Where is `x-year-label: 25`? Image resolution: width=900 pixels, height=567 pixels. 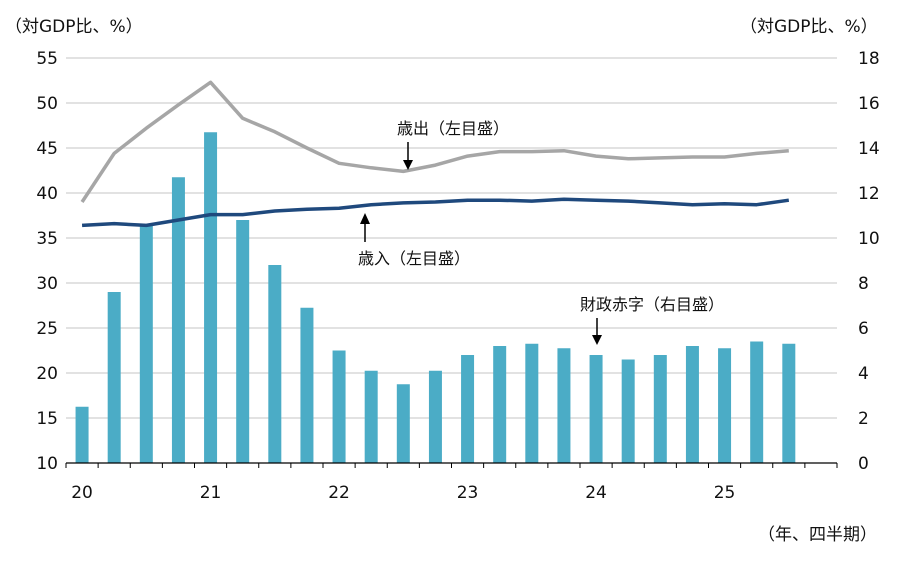
x-year-label: 25 is located at coordinates (725, 493).